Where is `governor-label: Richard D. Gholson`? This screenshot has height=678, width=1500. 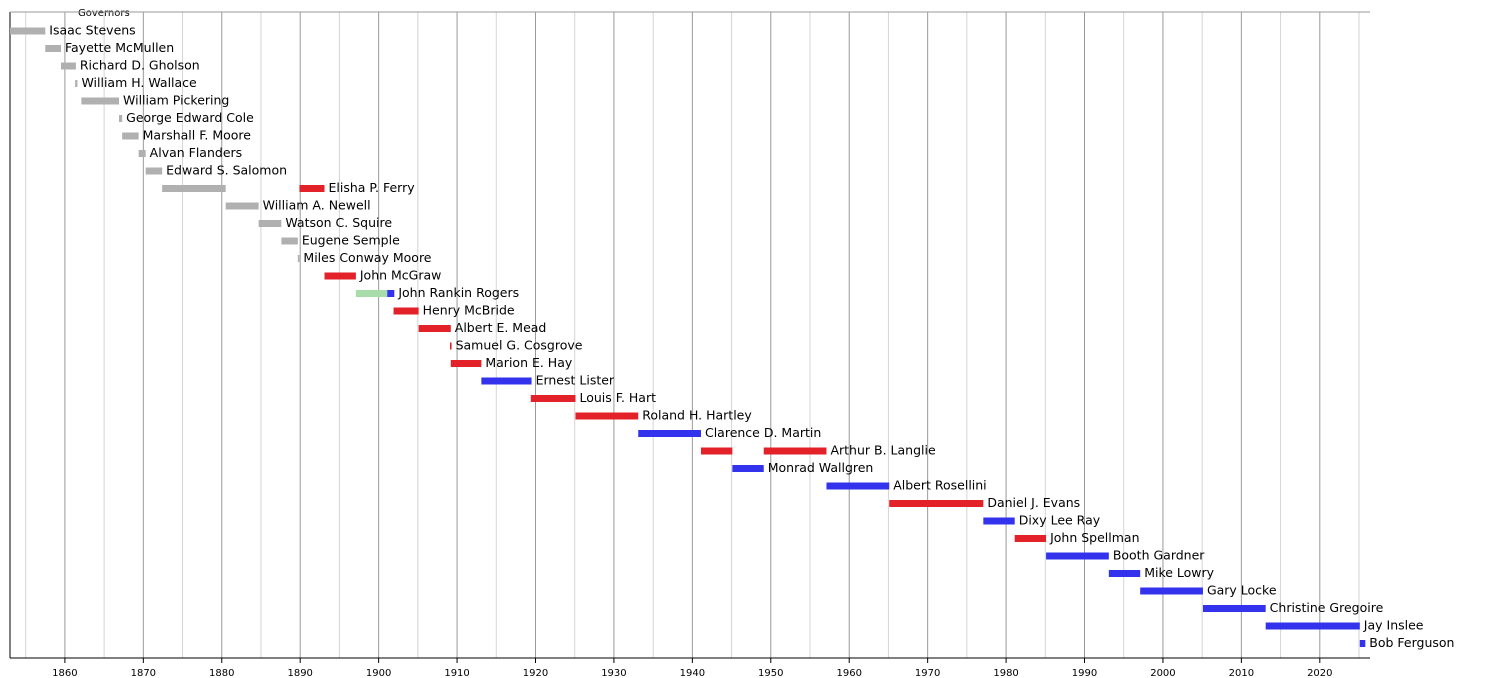
governor-label: Richard D. Gholson is located at coordinates (140, 65).